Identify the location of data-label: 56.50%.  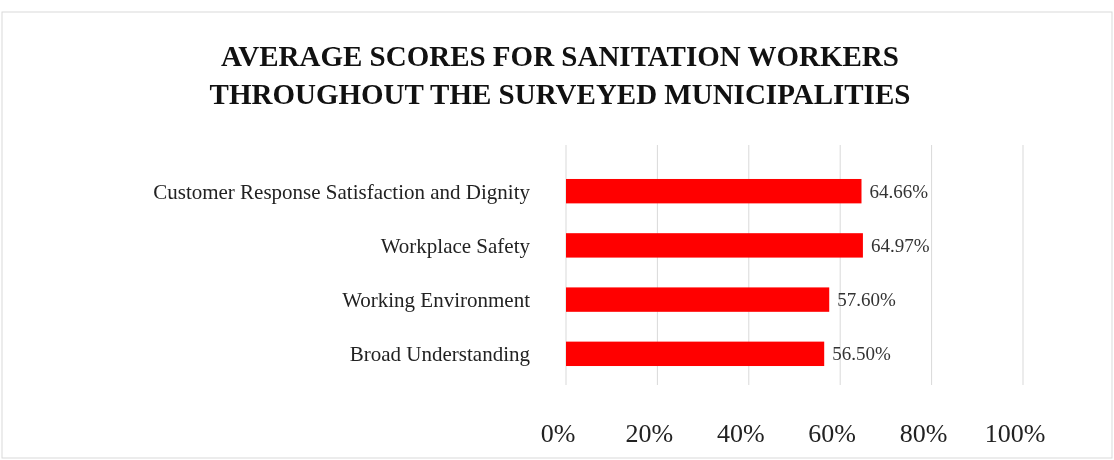
(861, 354).